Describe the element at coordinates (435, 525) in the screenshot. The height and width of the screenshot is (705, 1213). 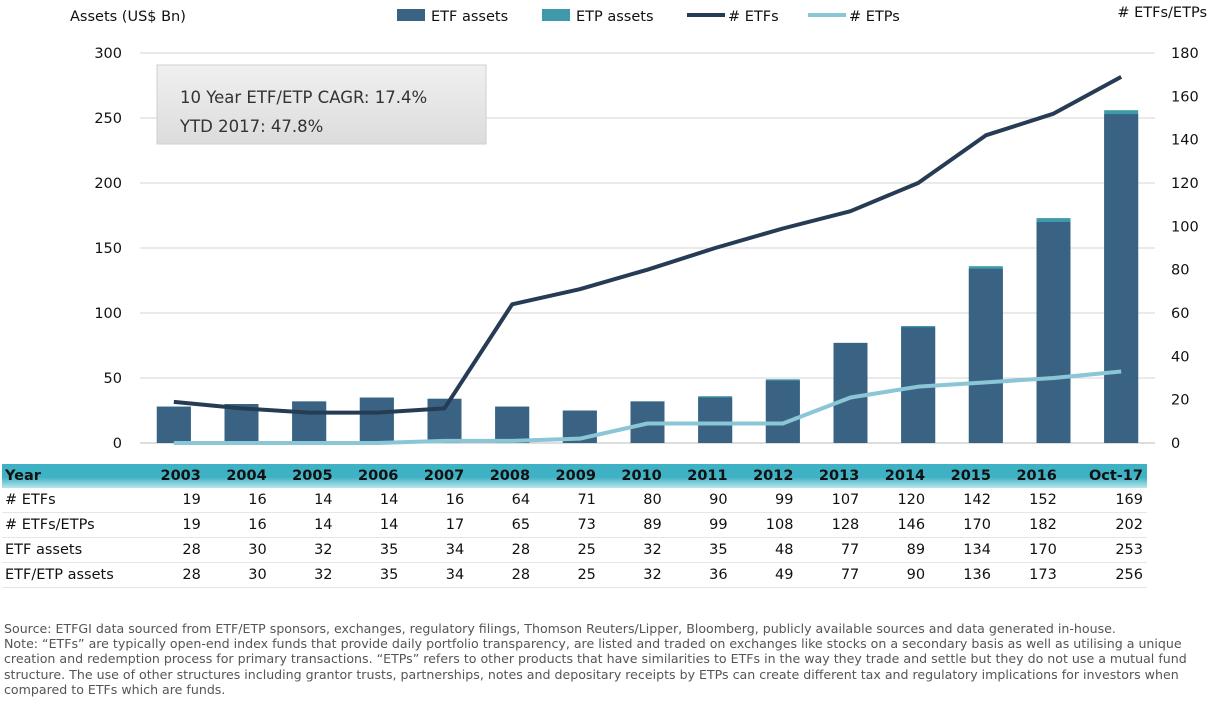
I see `table-cell: 17` at that location.